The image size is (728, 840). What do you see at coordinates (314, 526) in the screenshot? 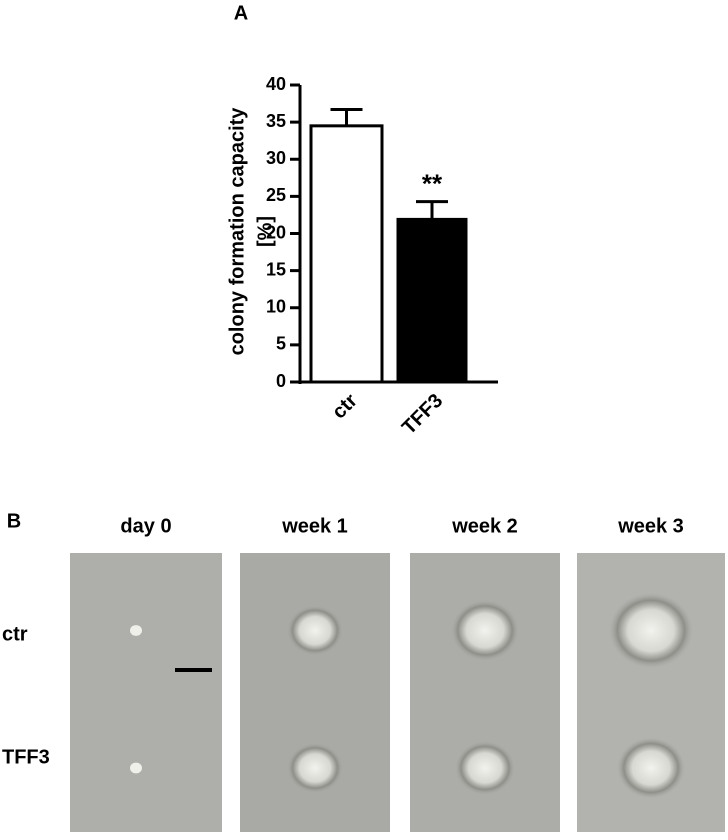
I see `column-header: week 1` at bounding box center [314, 526].